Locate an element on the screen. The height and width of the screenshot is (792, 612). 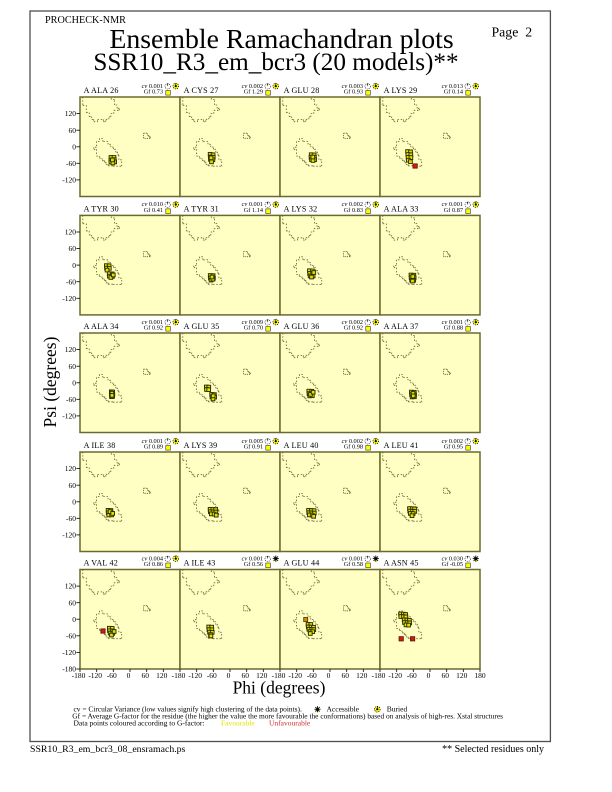
svg-text: Page 2 is located at coordinates (512, 32).